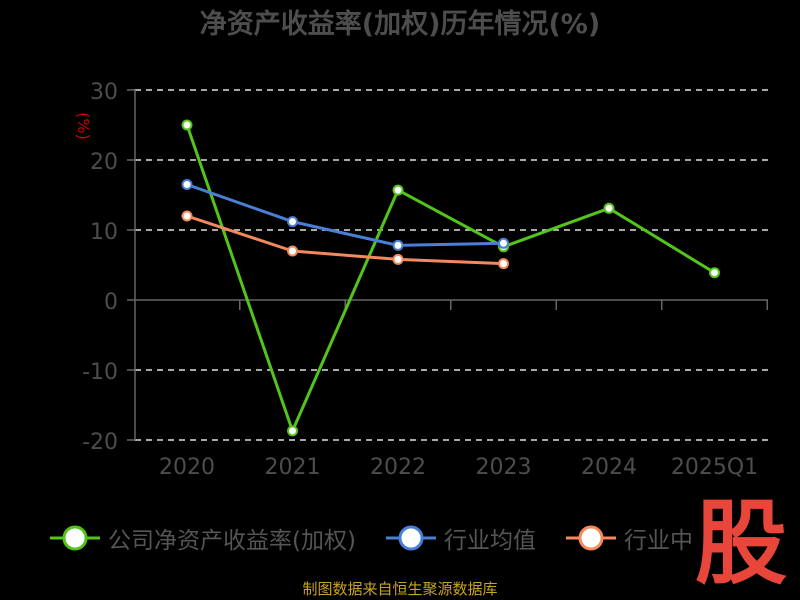 The image size is (800, 600). I want to click on y-tick-label: -20, so click(100, 442).